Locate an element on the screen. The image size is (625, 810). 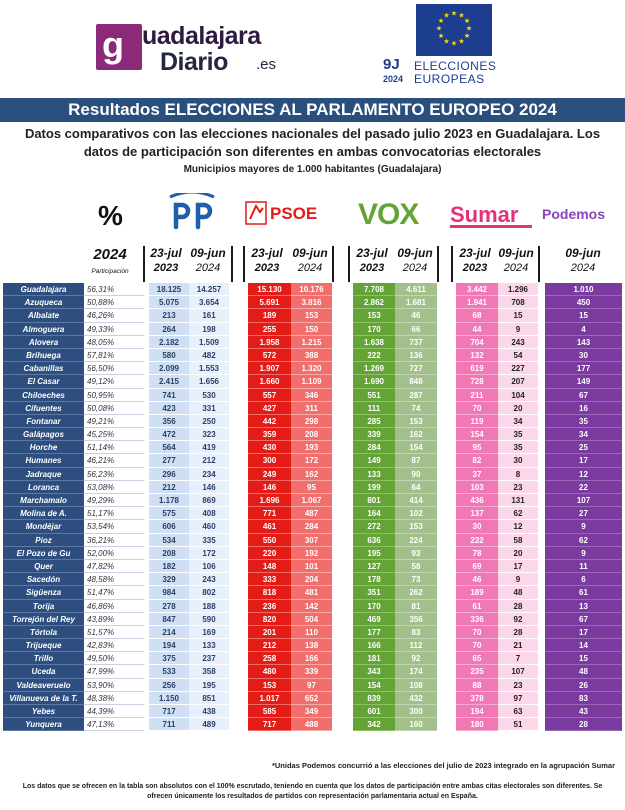
vox-2023-cell: 351 is located at coordinates (374, 593).